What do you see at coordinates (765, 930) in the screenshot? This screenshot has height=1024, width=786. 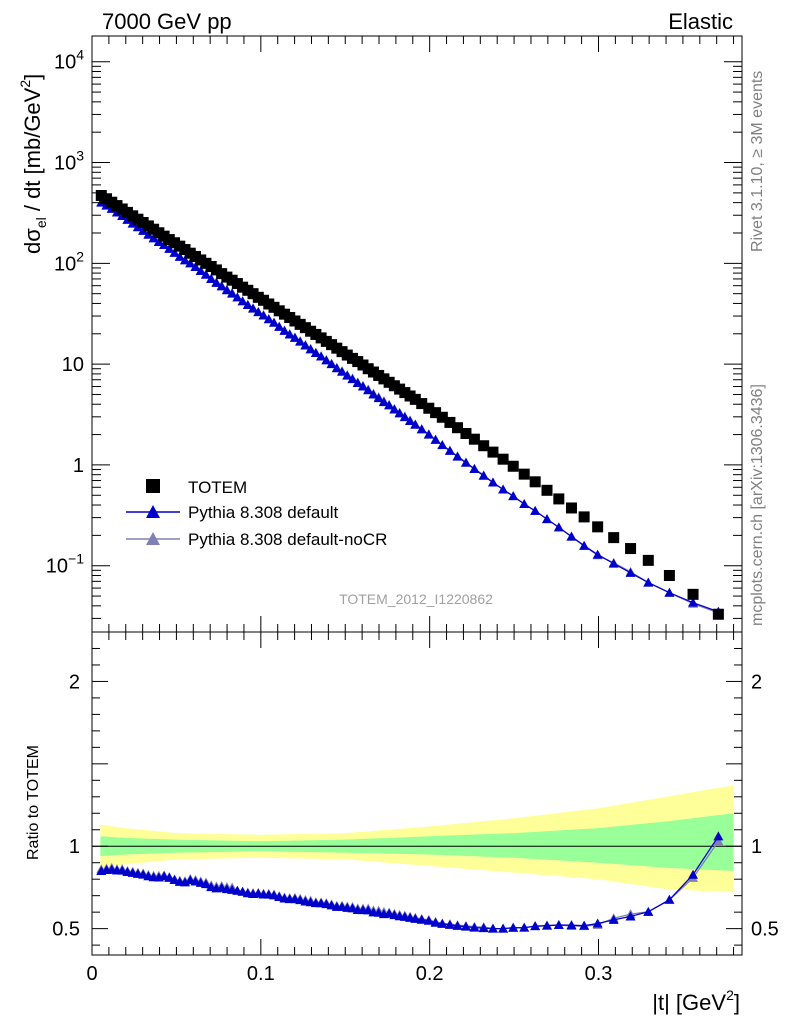 I see `ratio-y-tick-label-right-0: 0.5` at bounding box center [765, 930].